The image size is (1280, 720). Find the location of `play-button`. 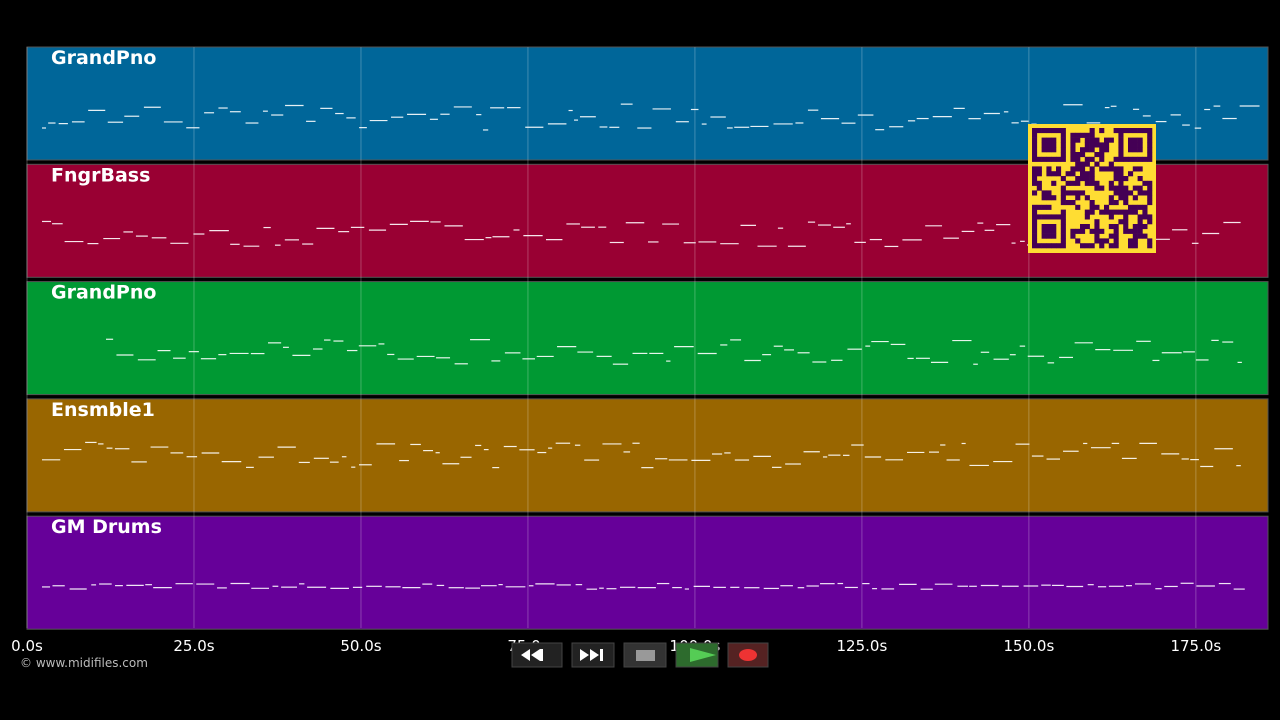

play-button is located at coordinates (697, 655).